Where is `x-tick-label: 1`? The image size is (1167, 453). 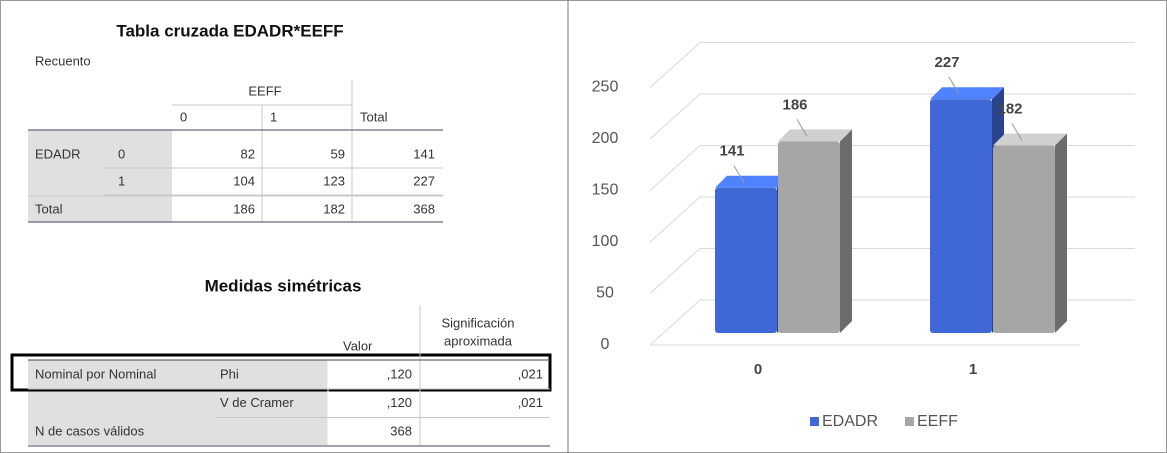
x-tick-label: 1 is located at coordinates (973, 369).